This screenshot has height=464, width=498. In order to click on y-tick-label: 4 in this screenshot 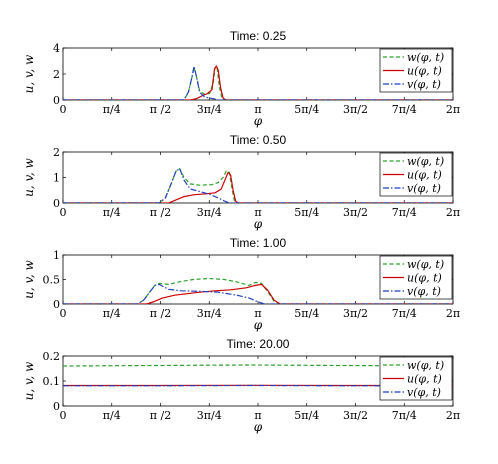, I will do `click(56, 48)`.